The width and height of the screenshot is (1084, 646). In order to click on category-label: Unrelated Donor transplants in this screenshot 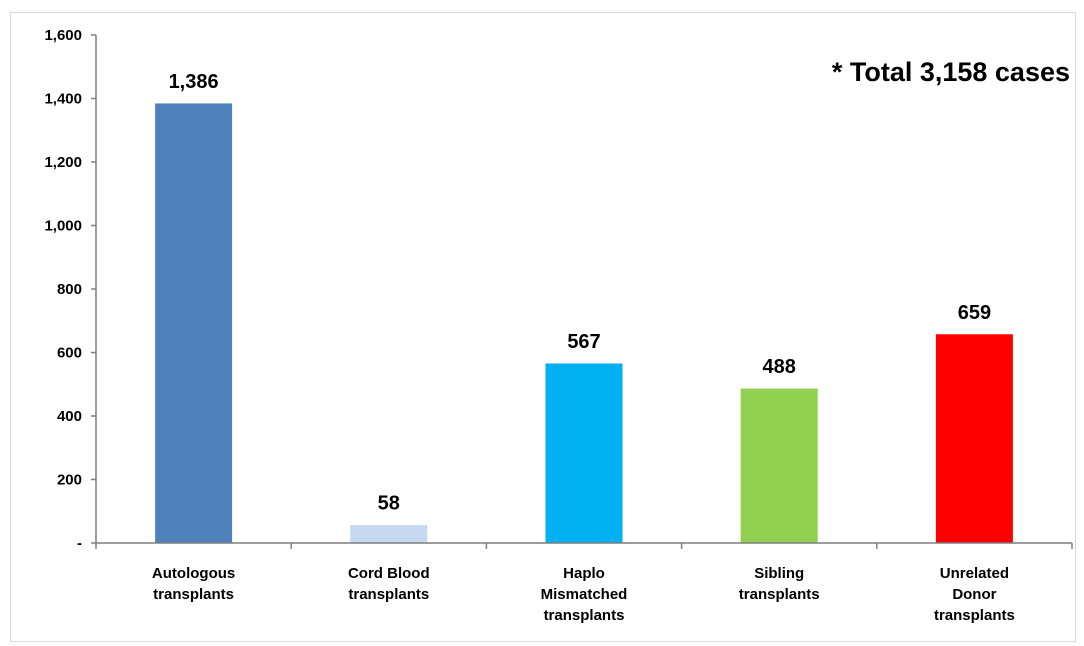, I will do `click(974, 594)`.